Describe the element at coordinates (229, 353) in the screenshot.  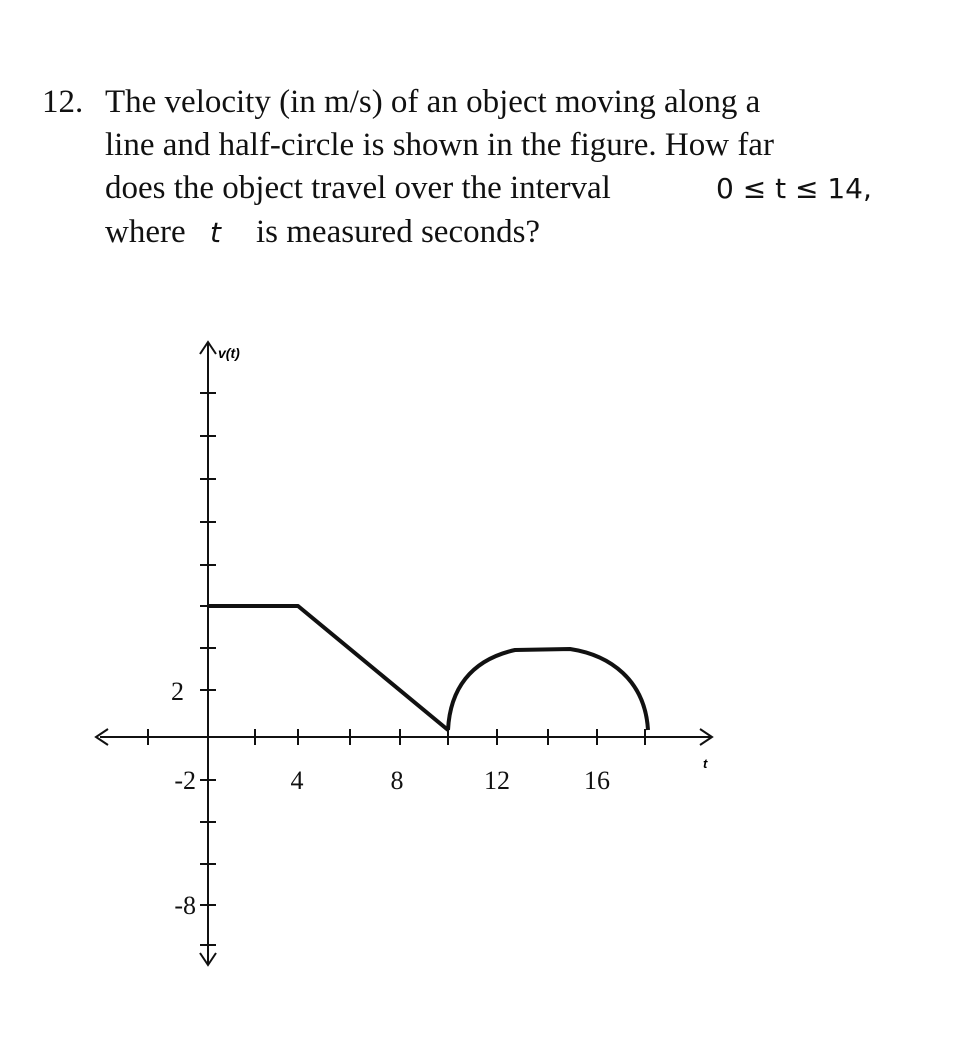
I see `y-axis-label: v(t)` at that location.